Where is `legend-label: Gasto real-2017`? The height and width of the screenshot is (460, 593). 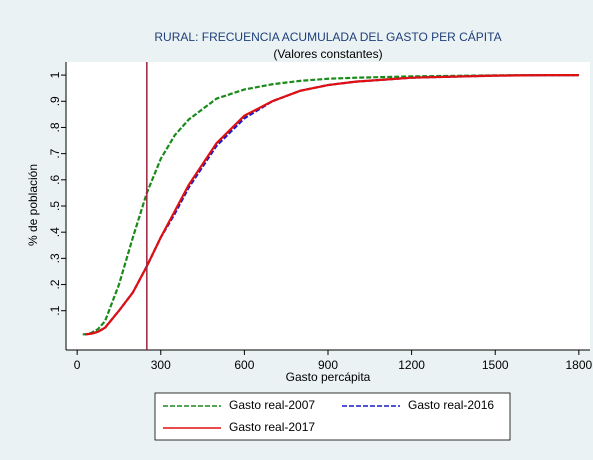
legend-label: Gasto real-2017 is located at coordinates (272, 427).